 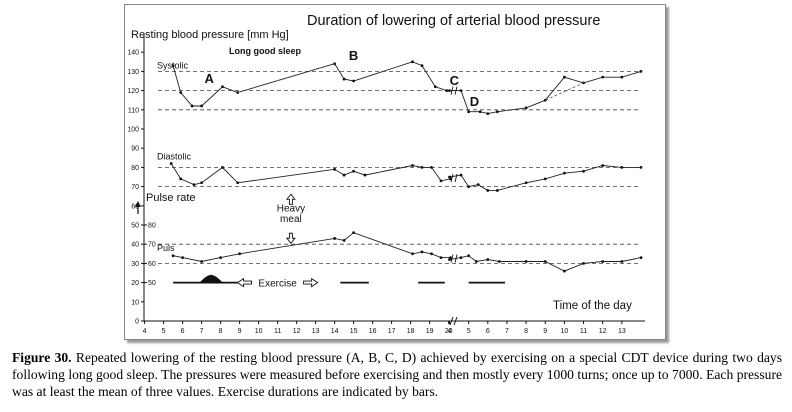 What do you see at coordinates (297, 331) in the screenshot?
I see `x-tick-label: 12` at bounding box center [297, 331].